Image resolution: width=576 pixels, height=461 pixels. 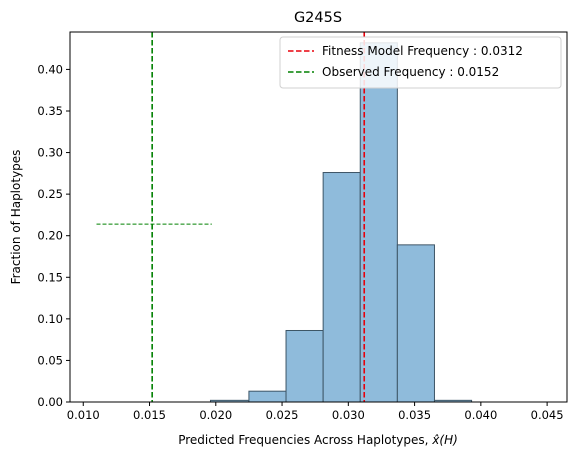 I want to click on x-tick-label: 0.025, so click(x=282, y=415).